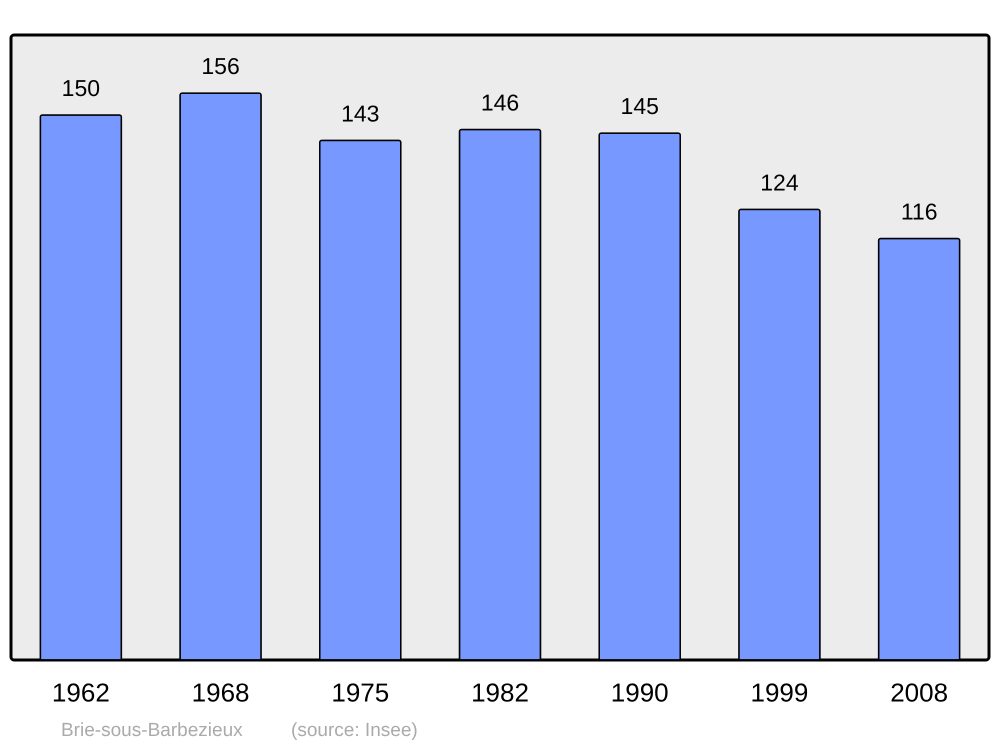  I want to click on x-tick-label: 1999, so click(779, 693).